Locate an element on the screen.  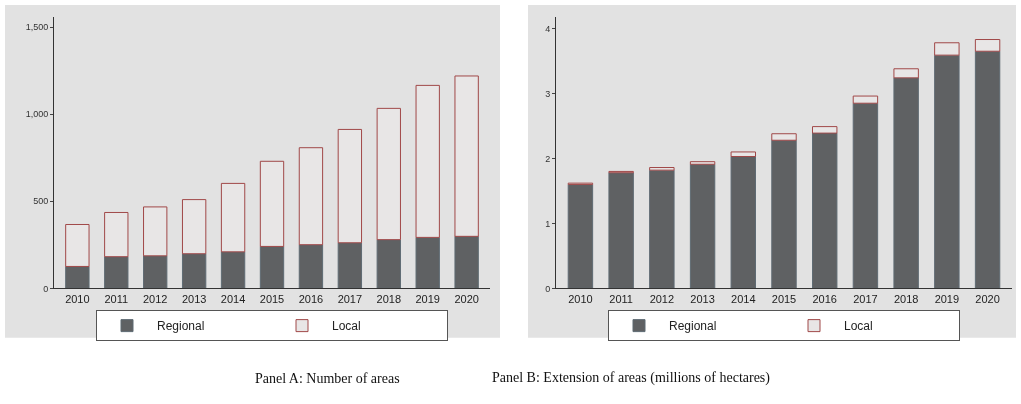
y-tick-label: 1 is located at coordinates (548, 223).